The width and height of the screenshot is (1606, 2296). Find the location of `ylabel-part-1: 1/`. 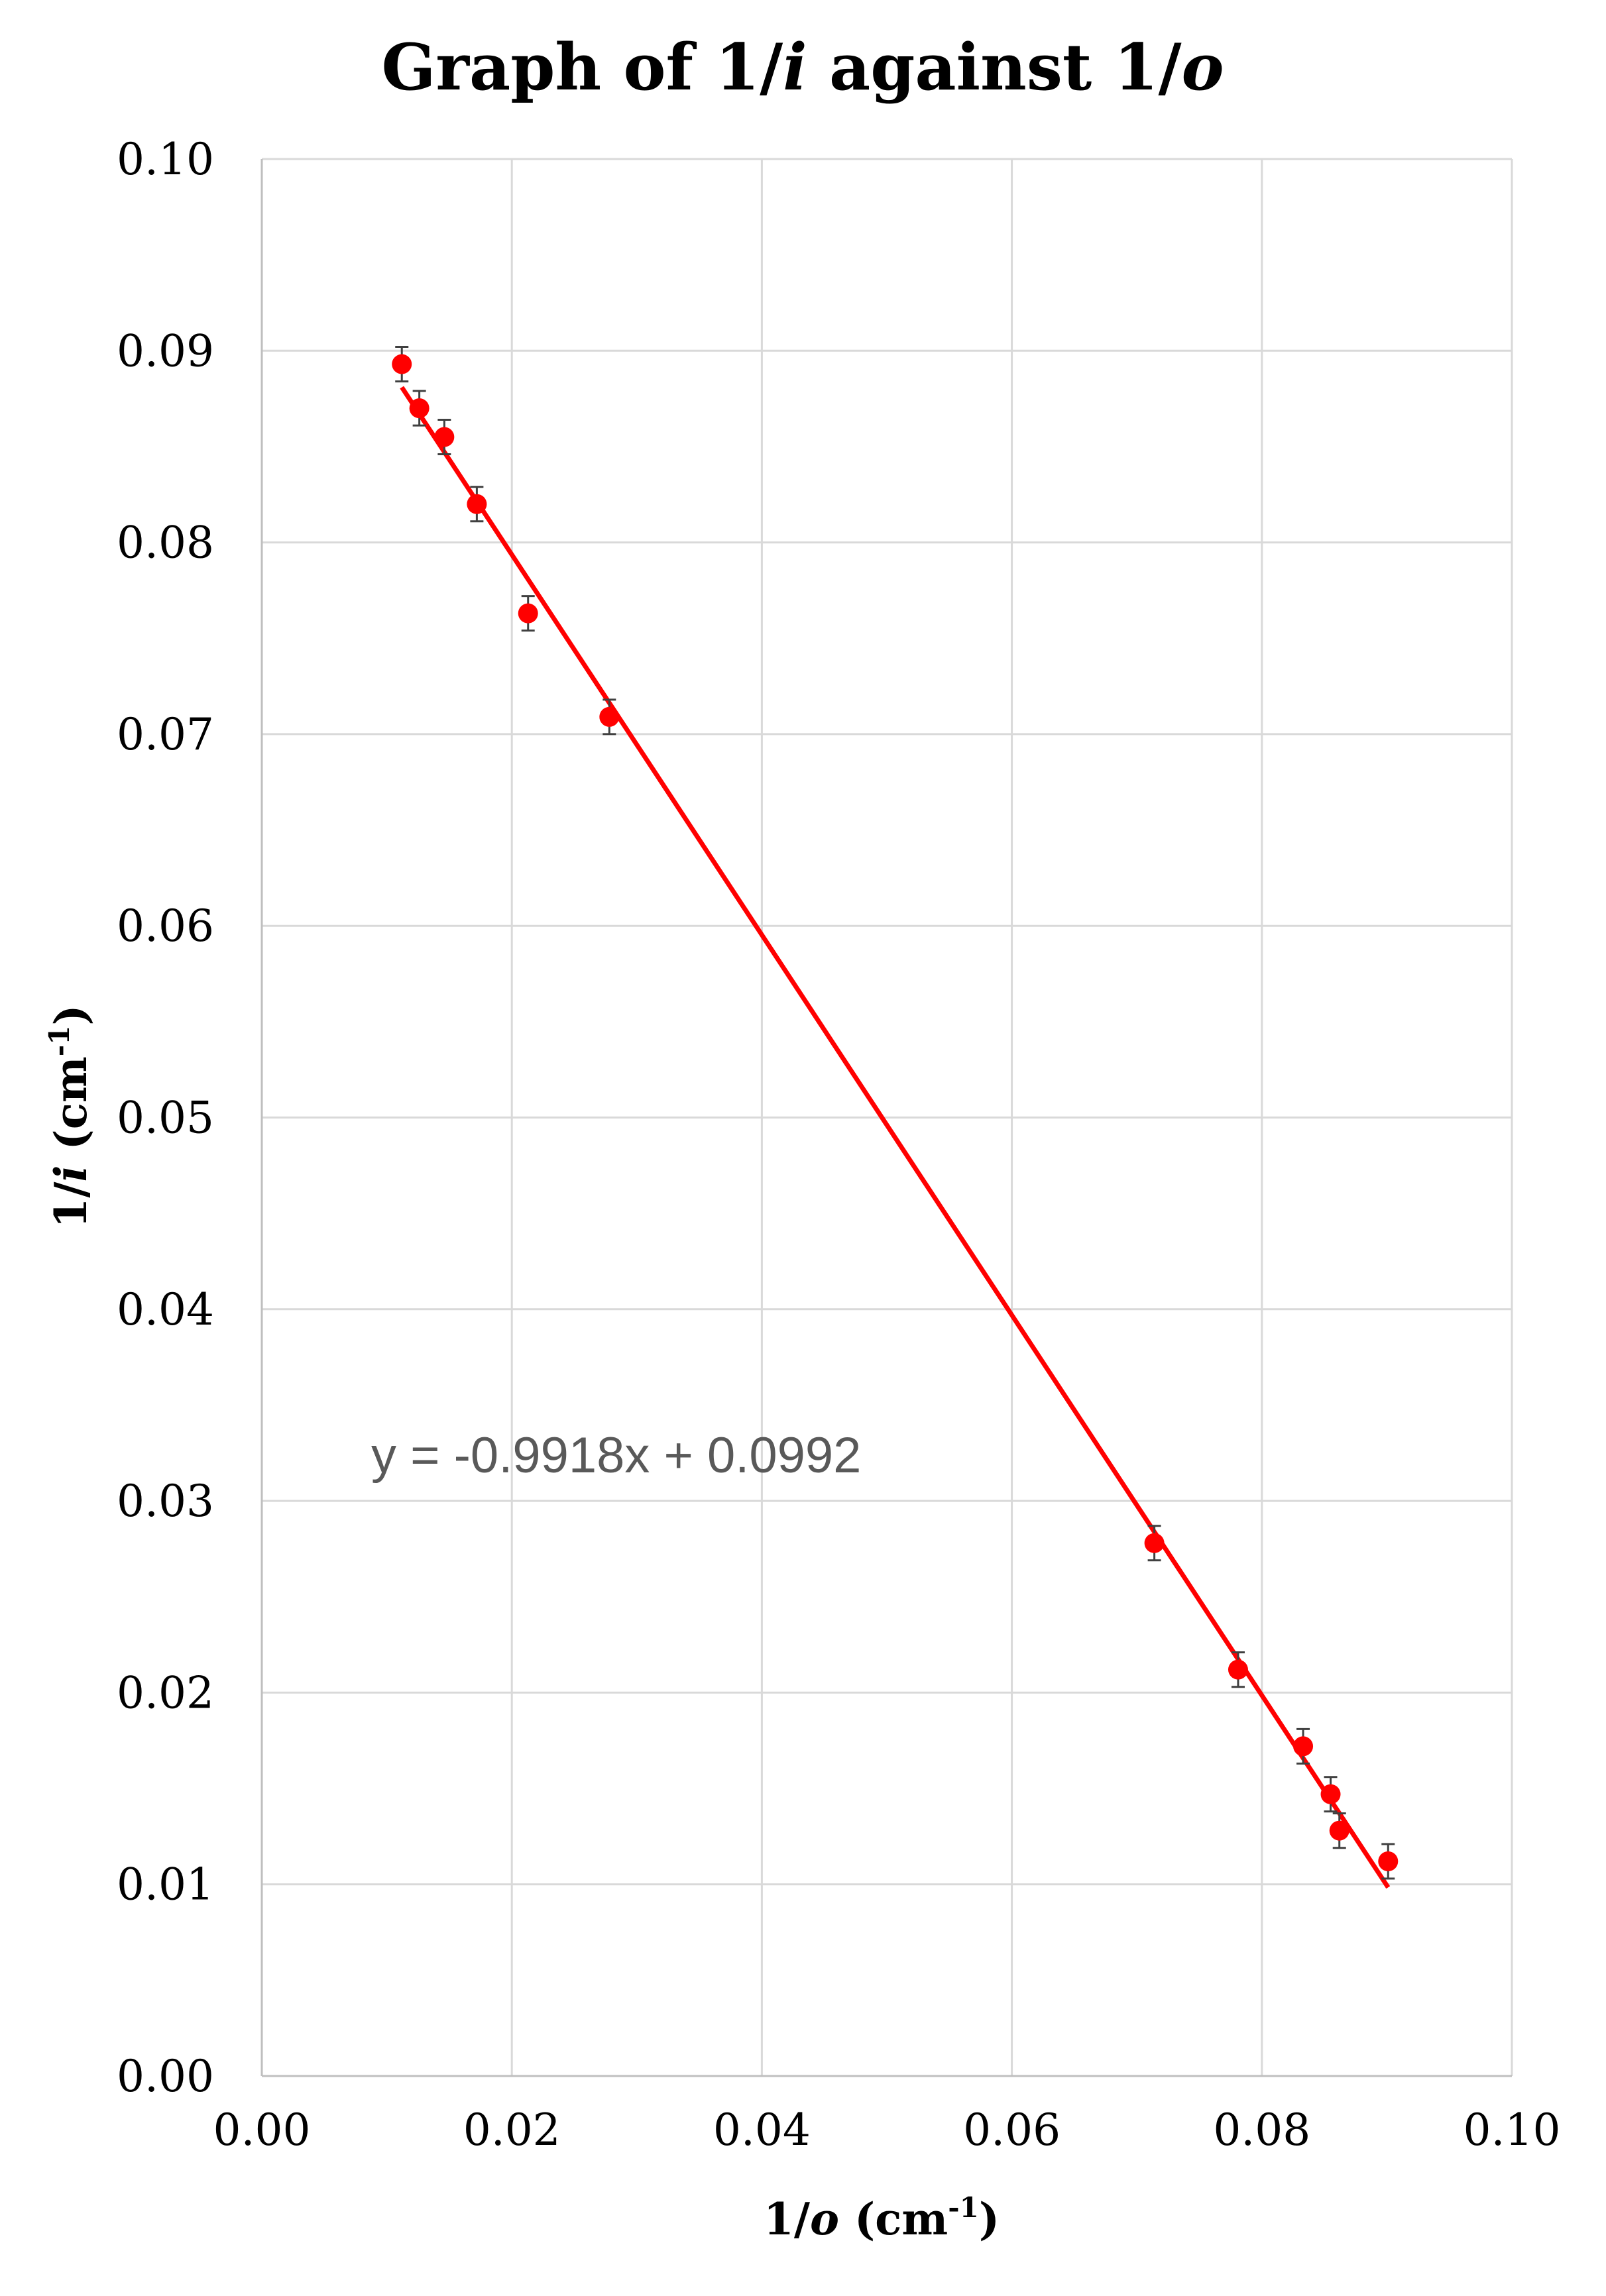

ylabel-part-1: 1/ is located at coordinates (71, 1205).